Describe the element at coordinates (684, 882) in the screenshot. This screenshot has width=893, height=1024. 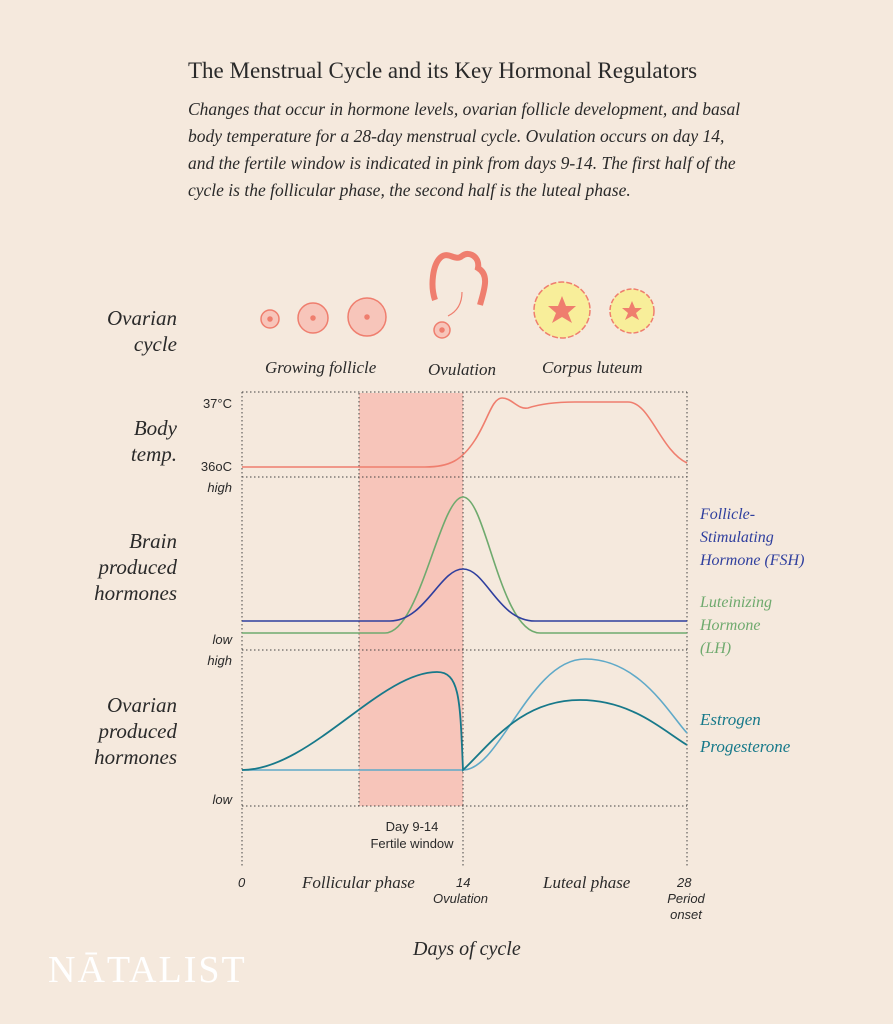
I see `x-tick-label: 28` at that location.